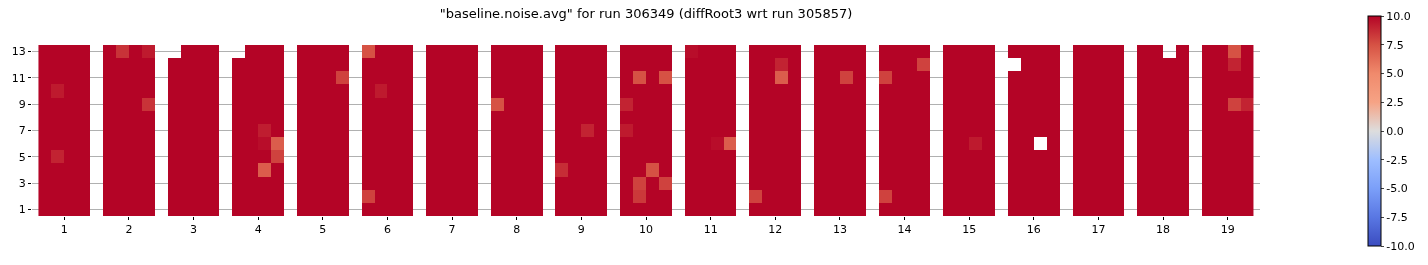  I want to click on color-bar-label: 0.0, so click(1395, 131).